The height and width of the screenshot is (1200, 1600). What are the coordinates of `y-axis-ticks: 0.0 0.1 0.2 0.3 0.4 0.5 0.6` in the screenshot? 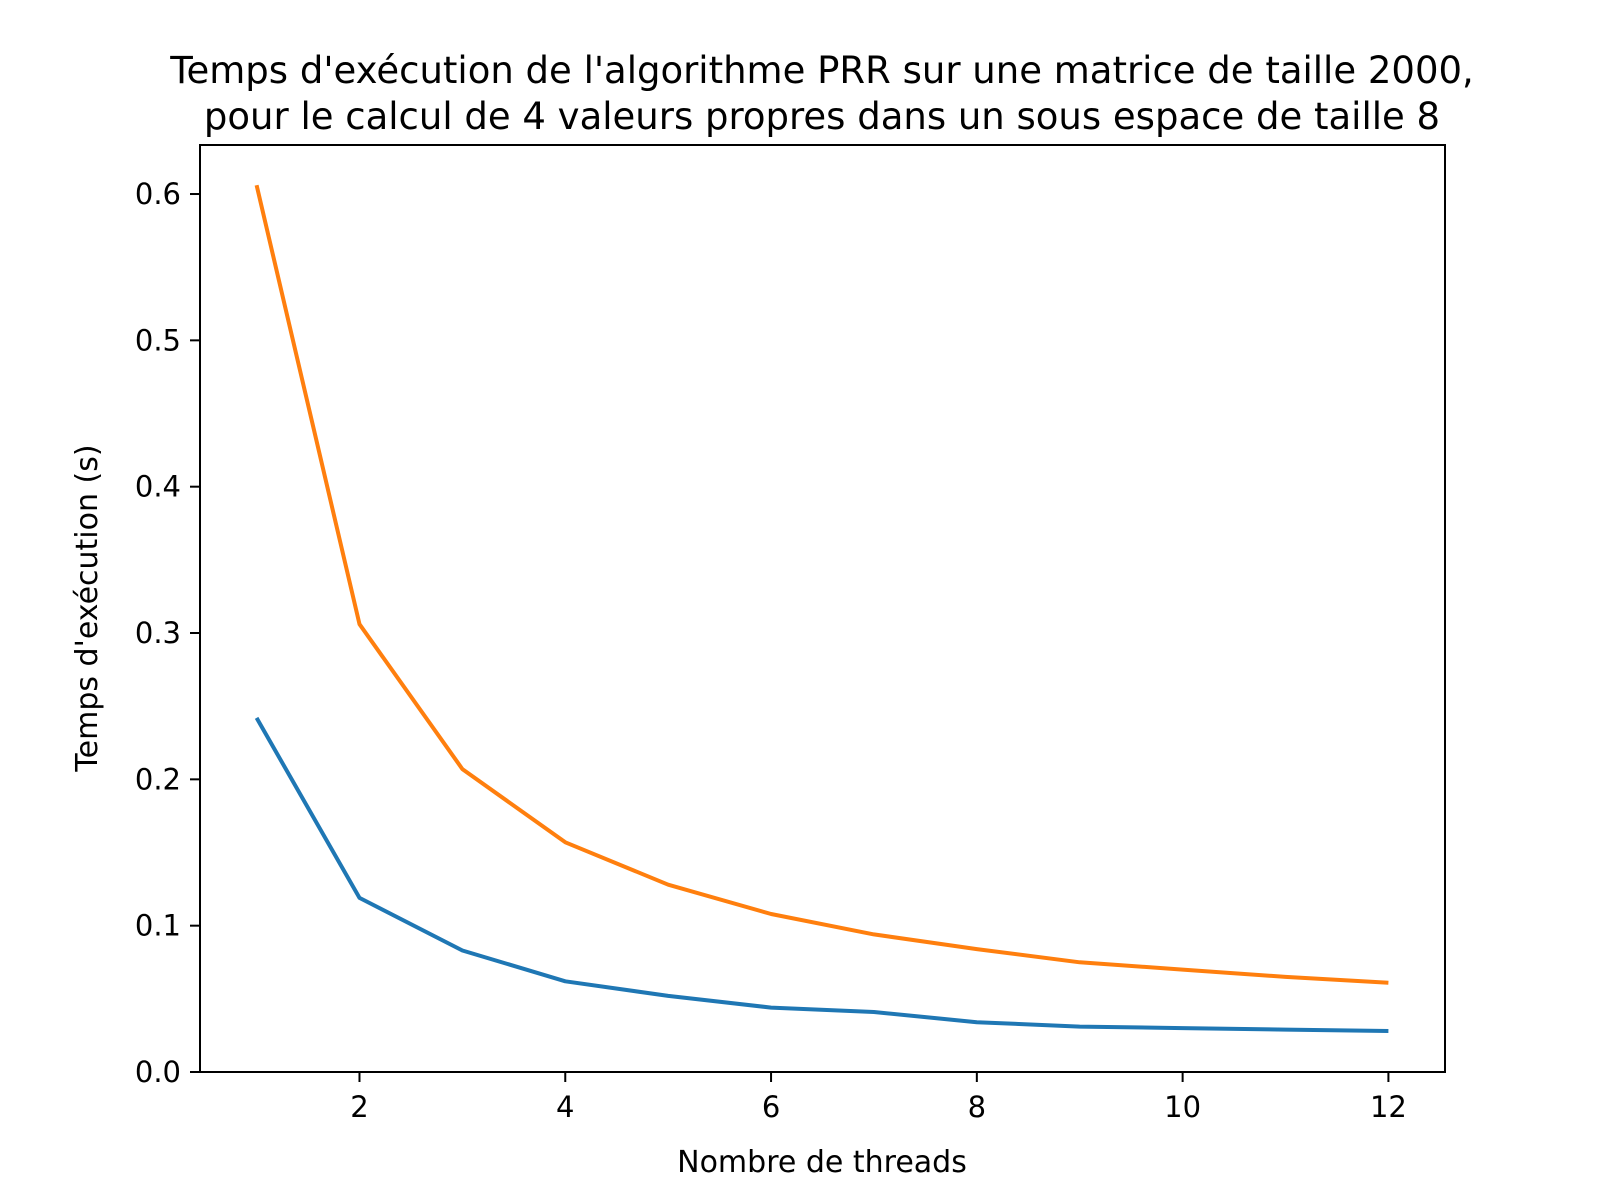 It's located at (167, 633).